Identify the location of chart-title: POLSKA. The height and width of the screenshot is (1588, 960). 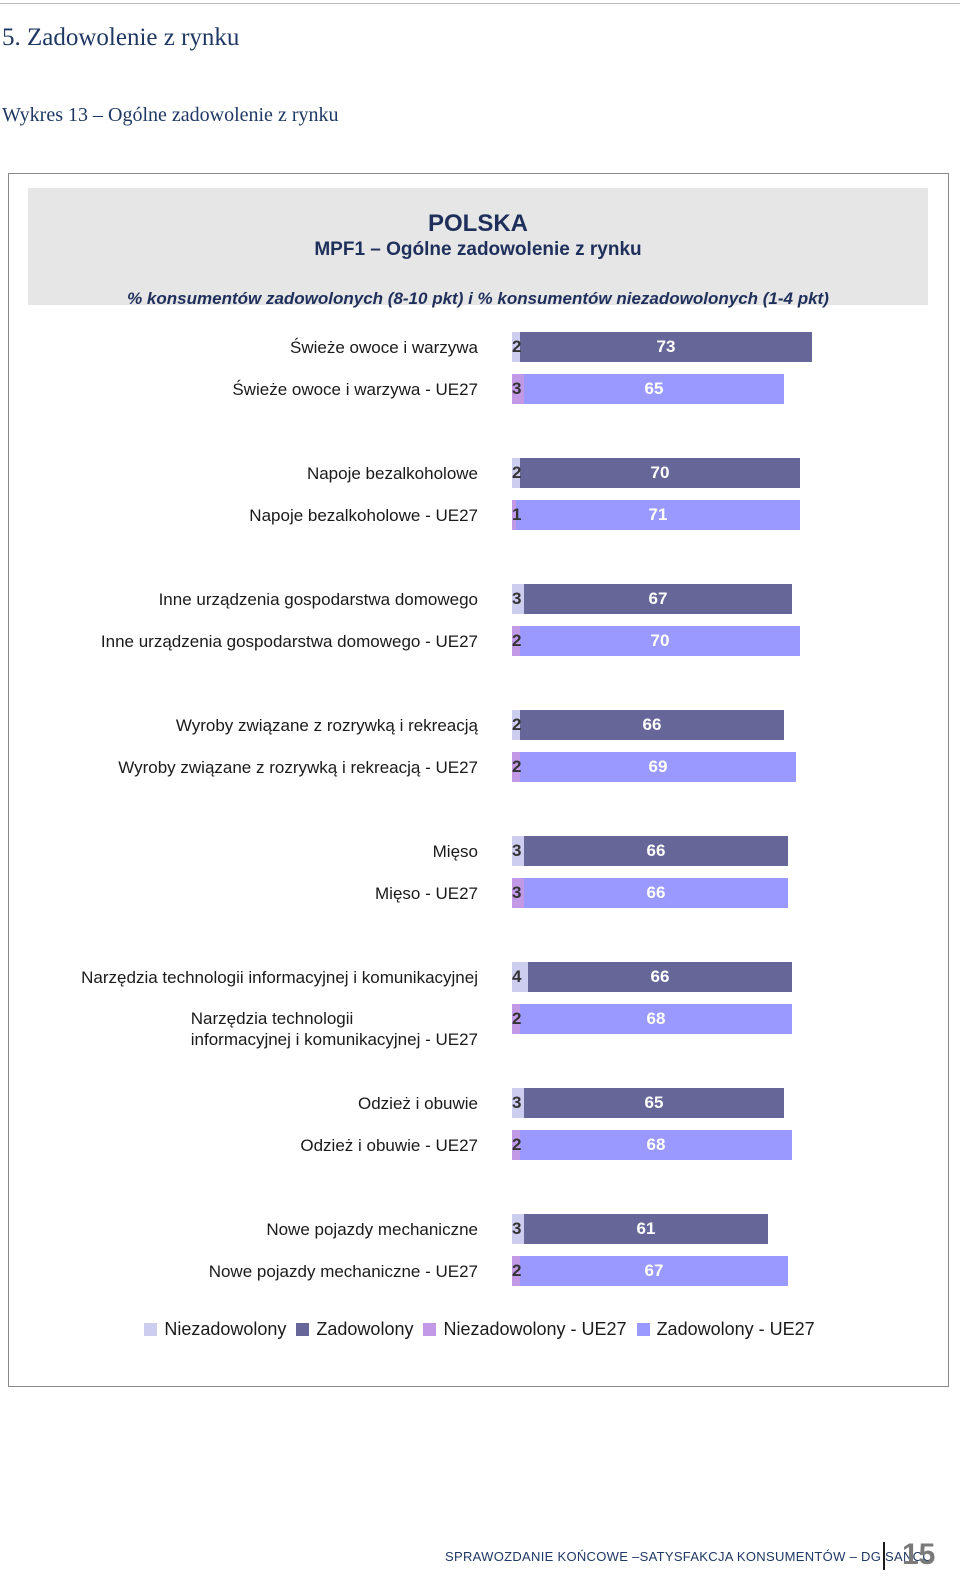
(477, 223).